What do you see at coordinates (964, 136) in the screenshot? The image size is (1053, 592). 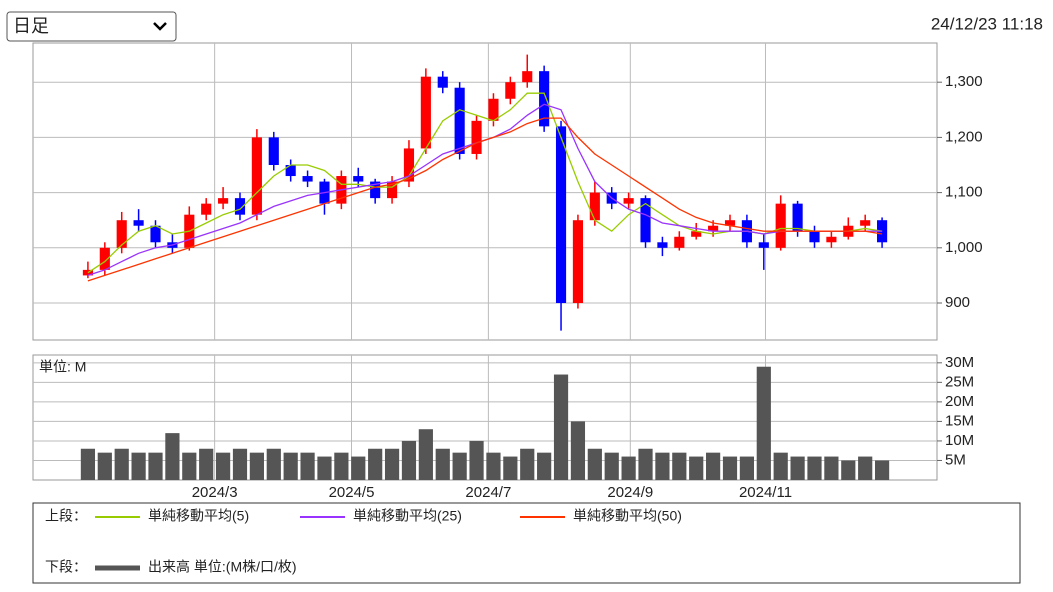 I see `y-tick-label: 1,200` at bounding box center [964, 136].